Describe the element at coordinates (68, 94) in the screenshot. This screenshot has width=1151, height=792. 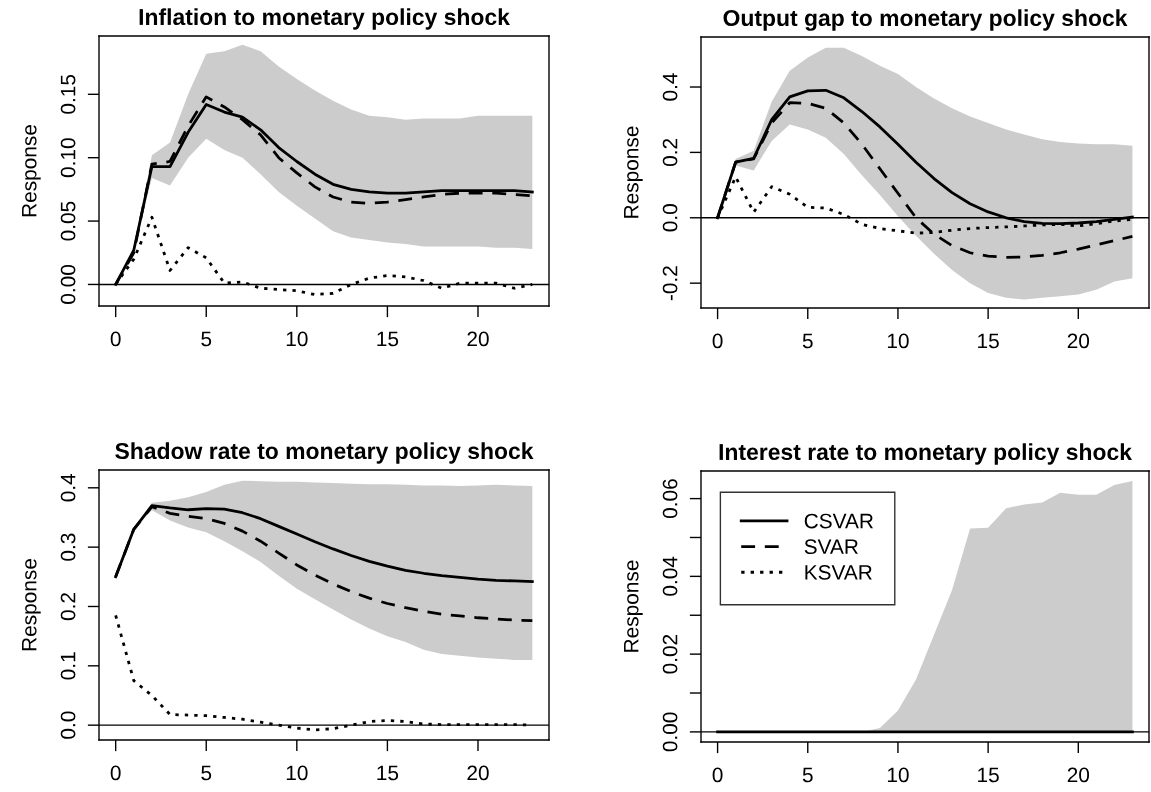
I see `y-tick-label: 0.15` at that location.